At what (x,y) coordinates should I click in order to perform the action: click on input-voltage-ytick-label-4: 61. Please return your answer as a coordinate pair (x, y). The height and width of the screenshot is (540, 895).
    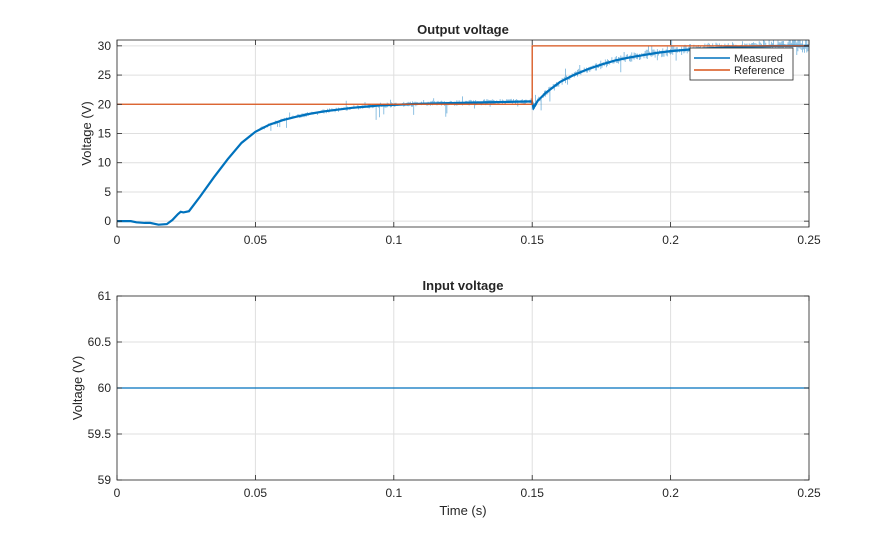
    Looking at the image, I should click on (105, 296).